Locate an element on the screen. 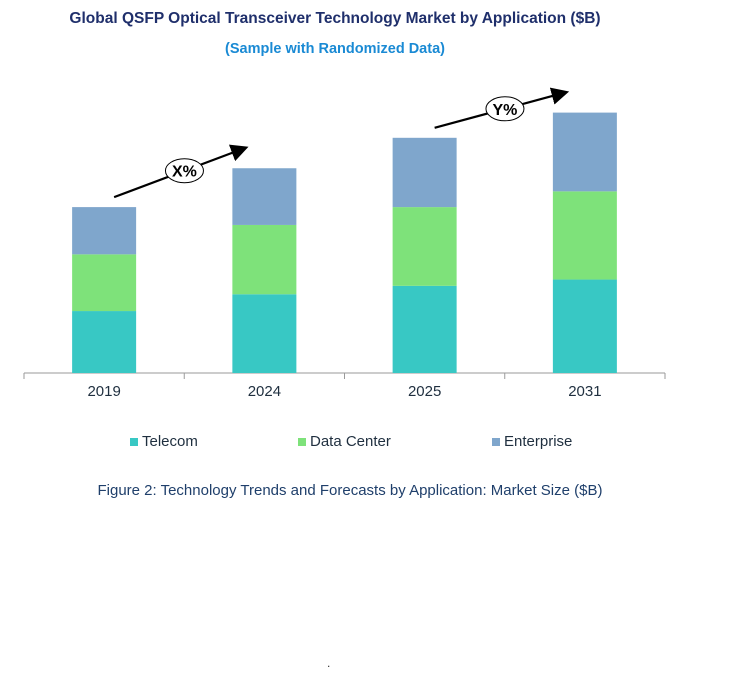 The width and height of the screenshot is (741, 694). legend-item-data-center: Data Center is located at coordinates (344, 441).